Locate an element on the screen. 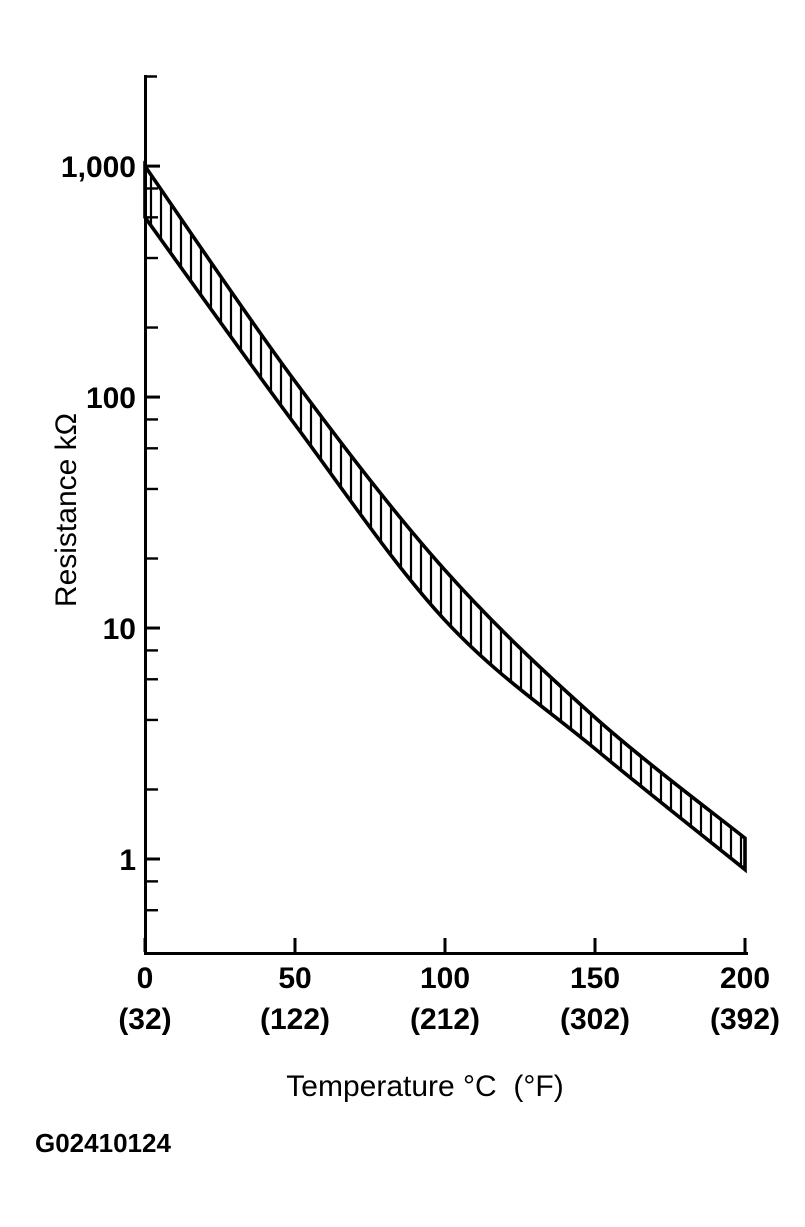 This screenshot has width=805, height=1227. x-tick-label: 50 is located at coordinates (294, 978).